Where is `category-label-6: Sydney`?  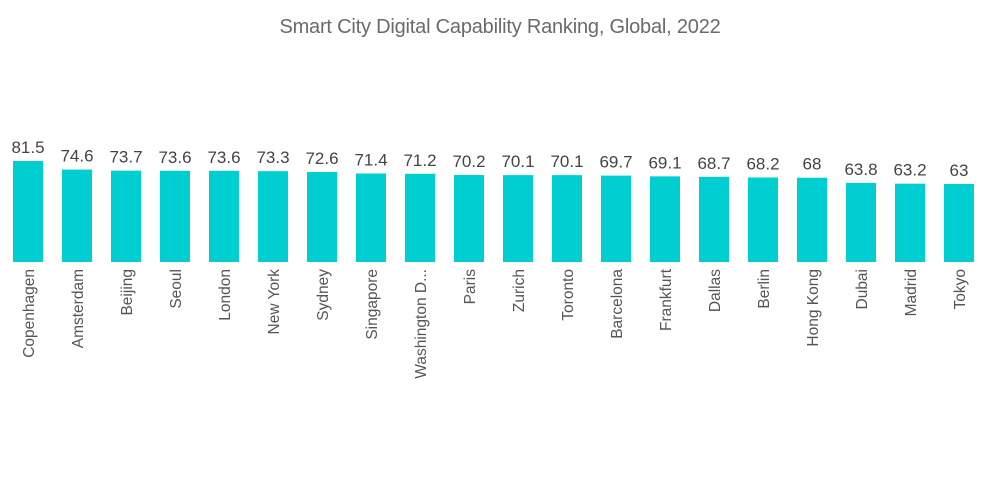
category-label-6: Sydney is located at coordinates (323, 295).